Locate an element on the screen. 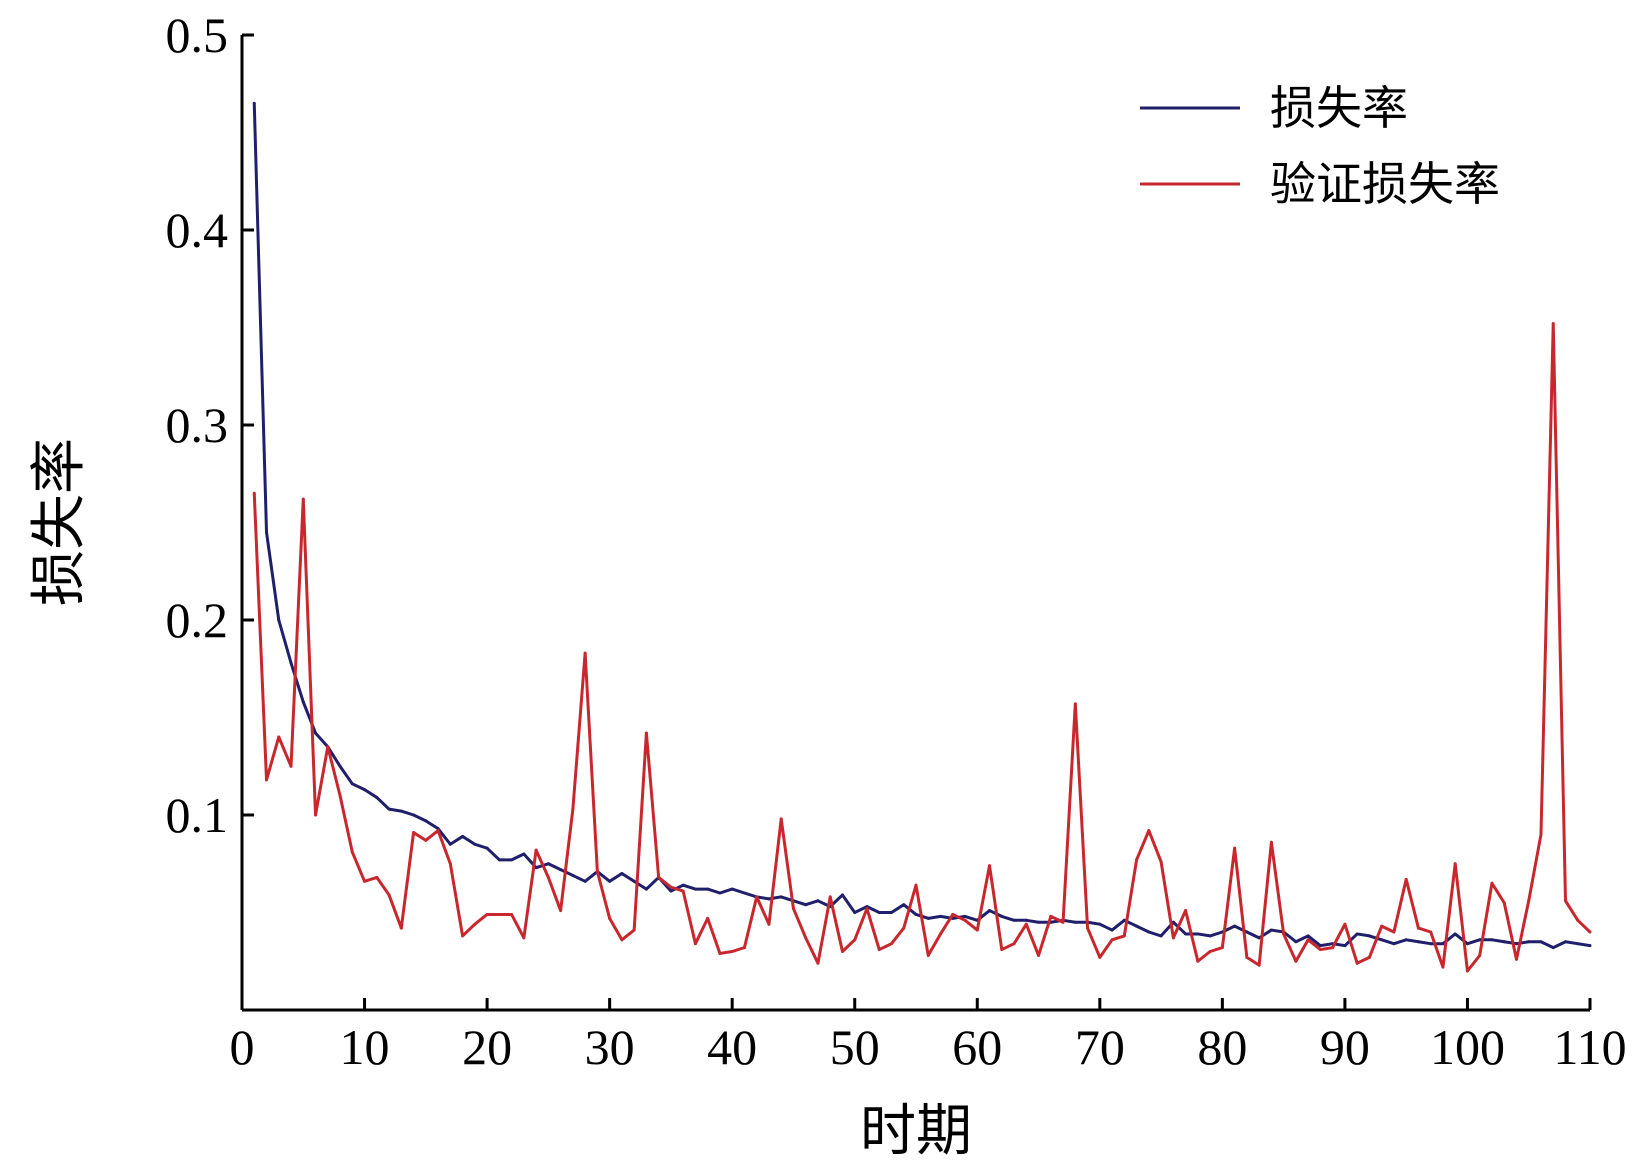 Image resolution: width=1644 pixels, height=1168 pixels. x-tick-label: 50 is located at coordinates (855, 1047).